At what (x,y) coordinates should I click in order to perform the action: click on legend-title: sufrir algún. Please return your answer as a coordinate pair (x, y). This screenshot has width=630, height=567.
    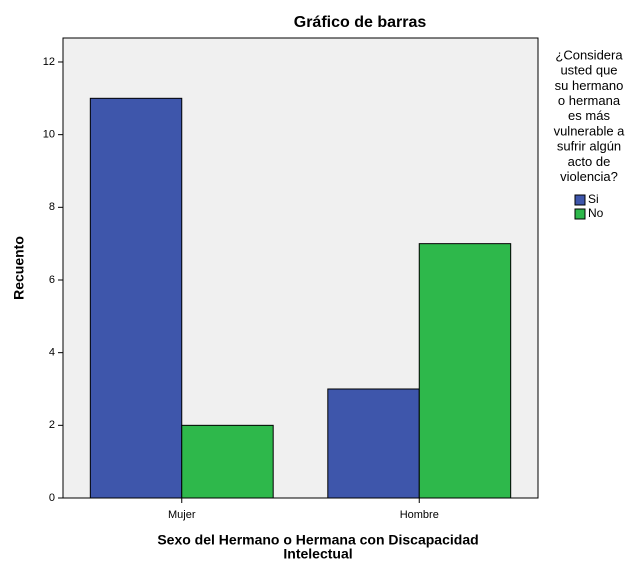
    Looking at the image, I should click on (589, 146).